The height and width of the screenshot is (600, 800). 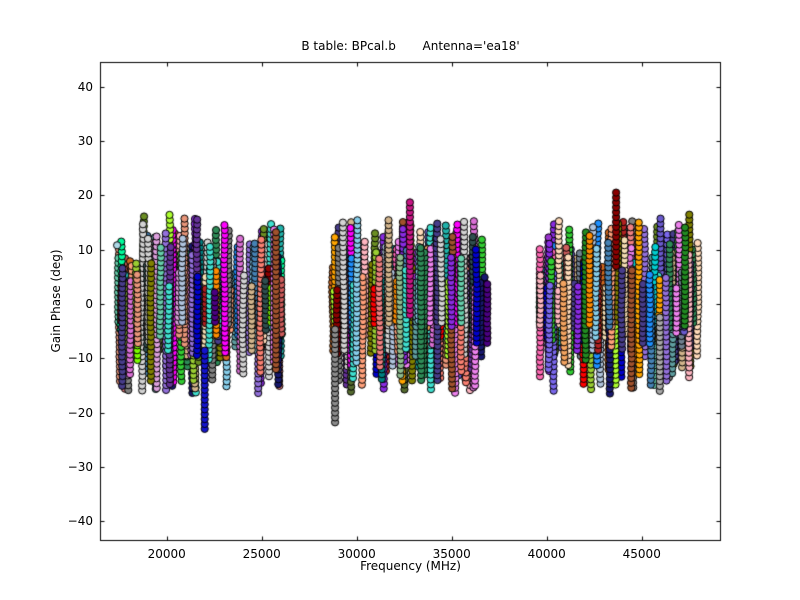 I want to click on x-tick-label: 45000, so click(x=641, y=554).